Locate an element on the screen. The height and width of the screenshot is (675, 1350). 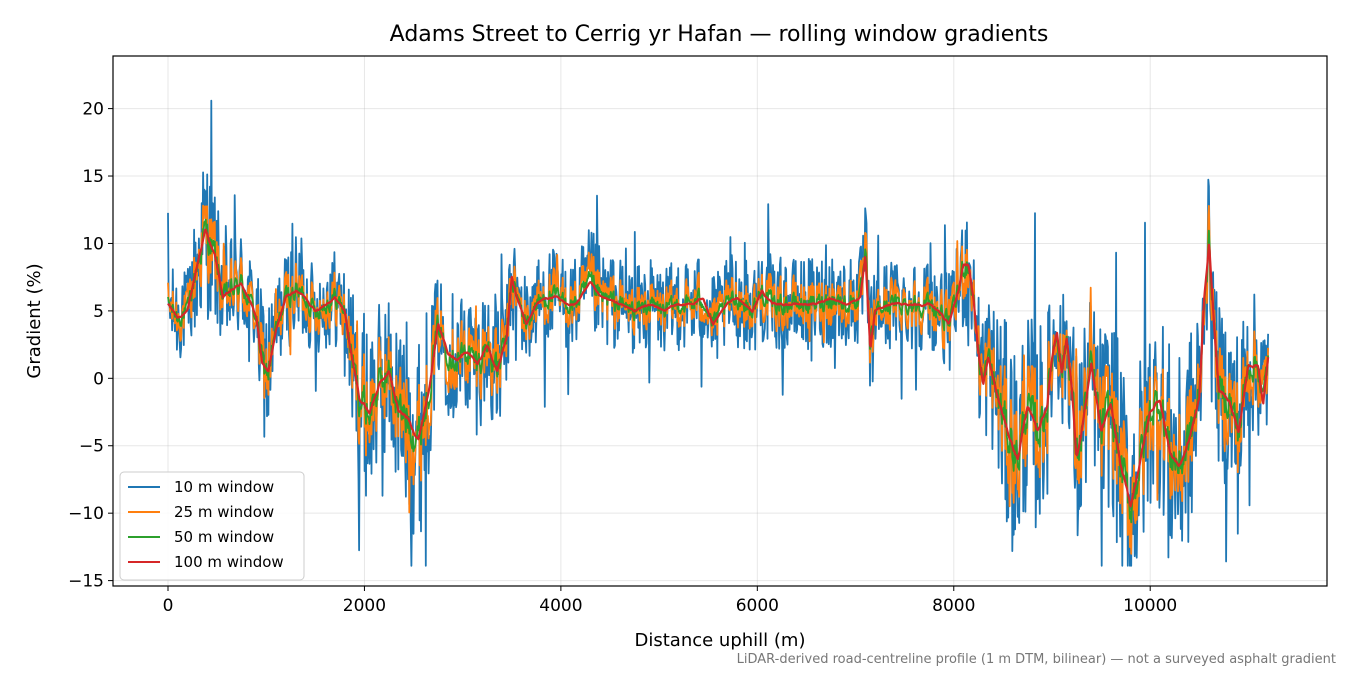
y-tick-label: 0 is located at coordinates (98, 379).